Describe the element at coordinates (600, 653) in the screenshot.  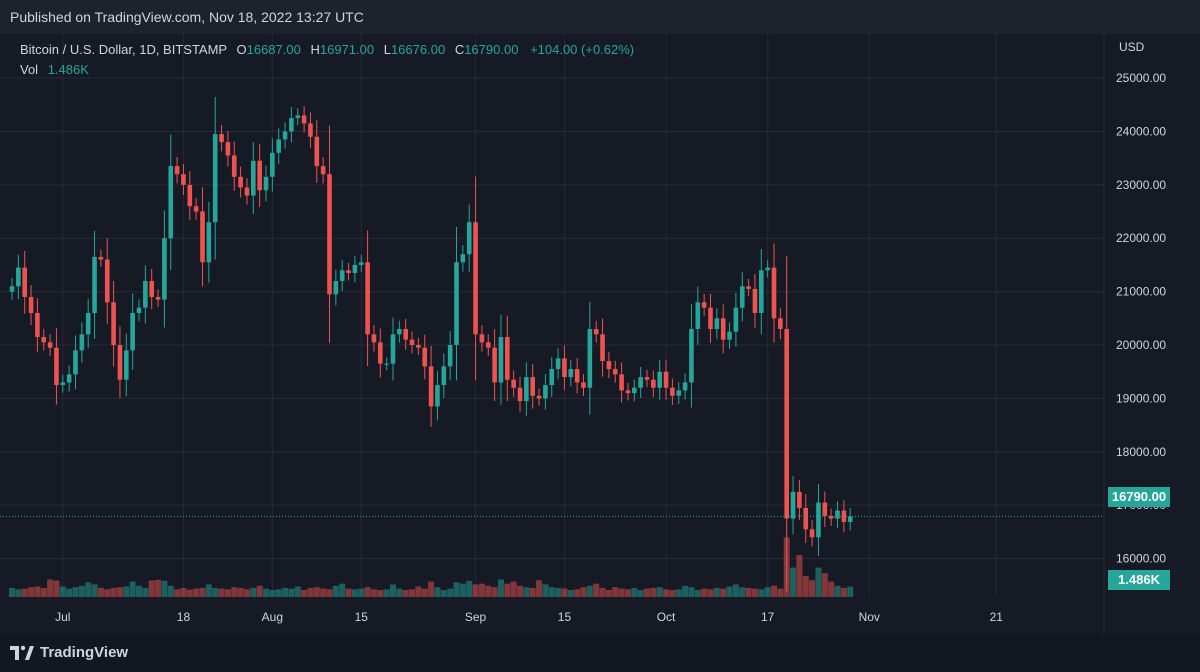
I see `footer: TradingView` at that location.